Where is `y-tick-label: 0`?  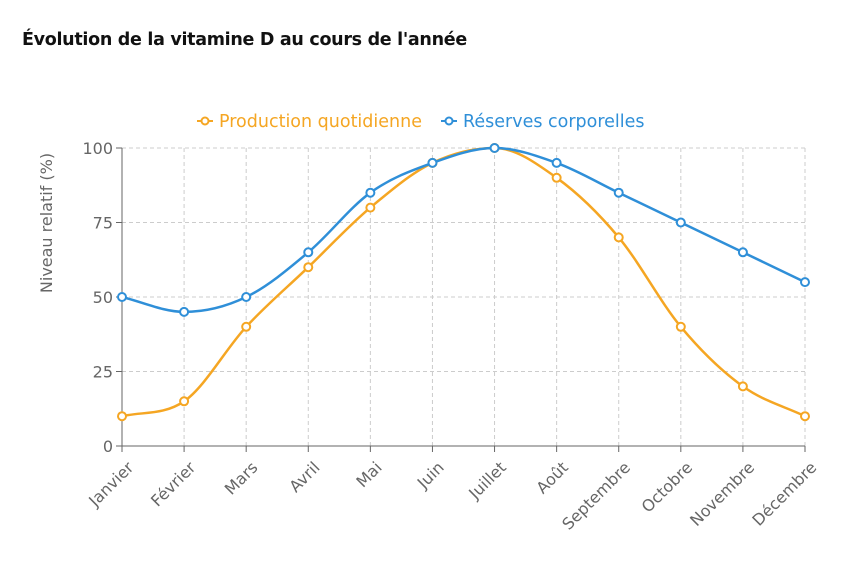 y-tick-label: 0 is located at coordinates (108, 446).